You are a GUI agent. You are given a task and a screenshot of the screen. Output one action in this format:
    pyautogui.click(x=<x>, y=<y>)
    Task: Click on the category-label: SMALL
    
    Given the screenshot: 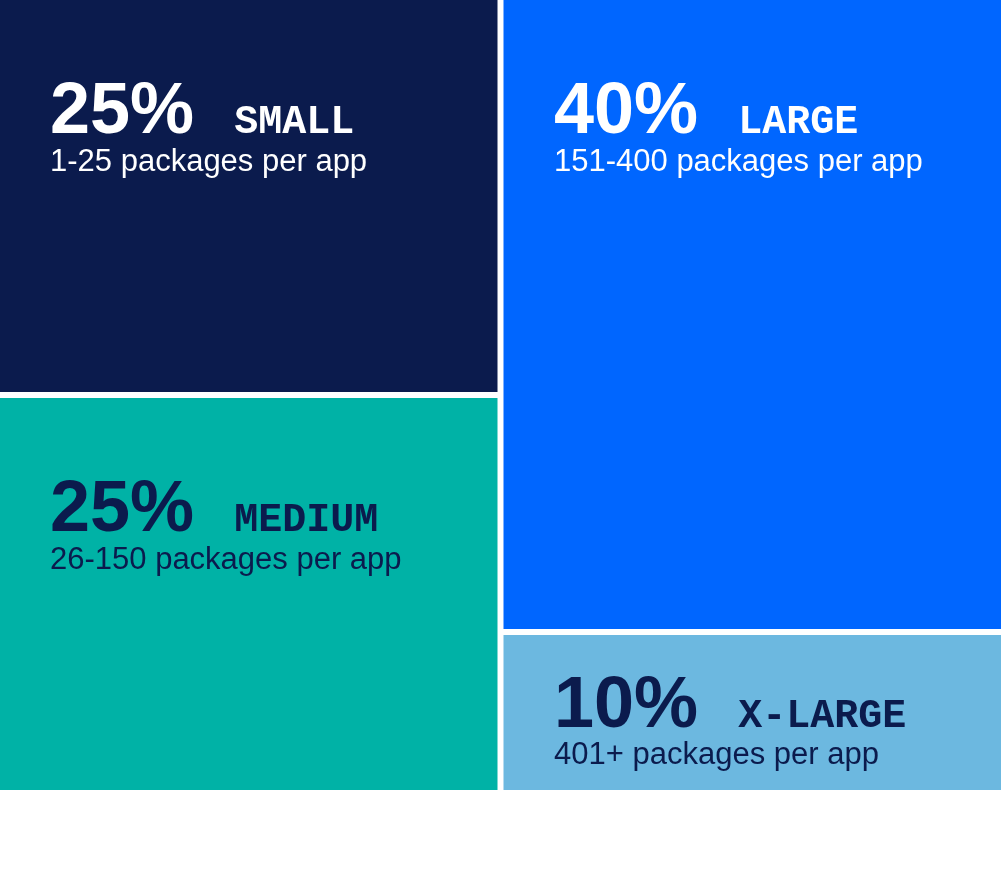 What is the action you would take?
    pyautogui.click(x=294, y=122)
    